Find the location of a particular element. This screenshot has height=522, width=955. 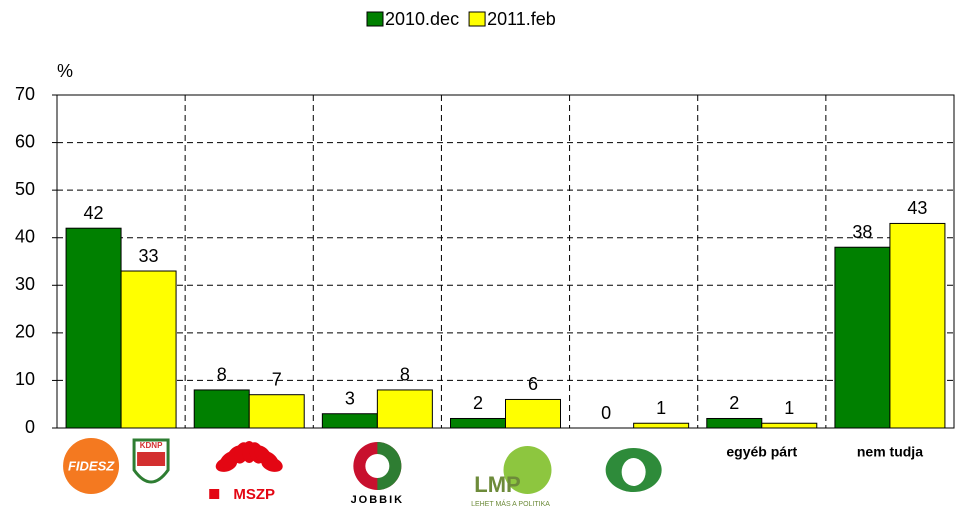

logo-jobbik-inner is located at coordinates (377, 466).